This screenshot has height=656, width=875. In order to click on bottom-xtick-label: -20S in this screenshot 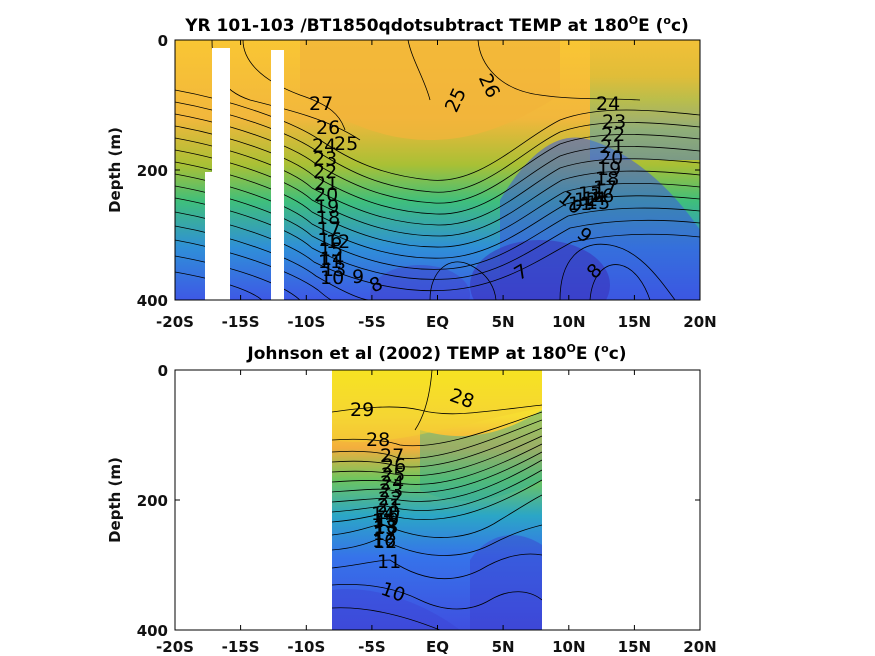, I will do `click(175, 647)`.